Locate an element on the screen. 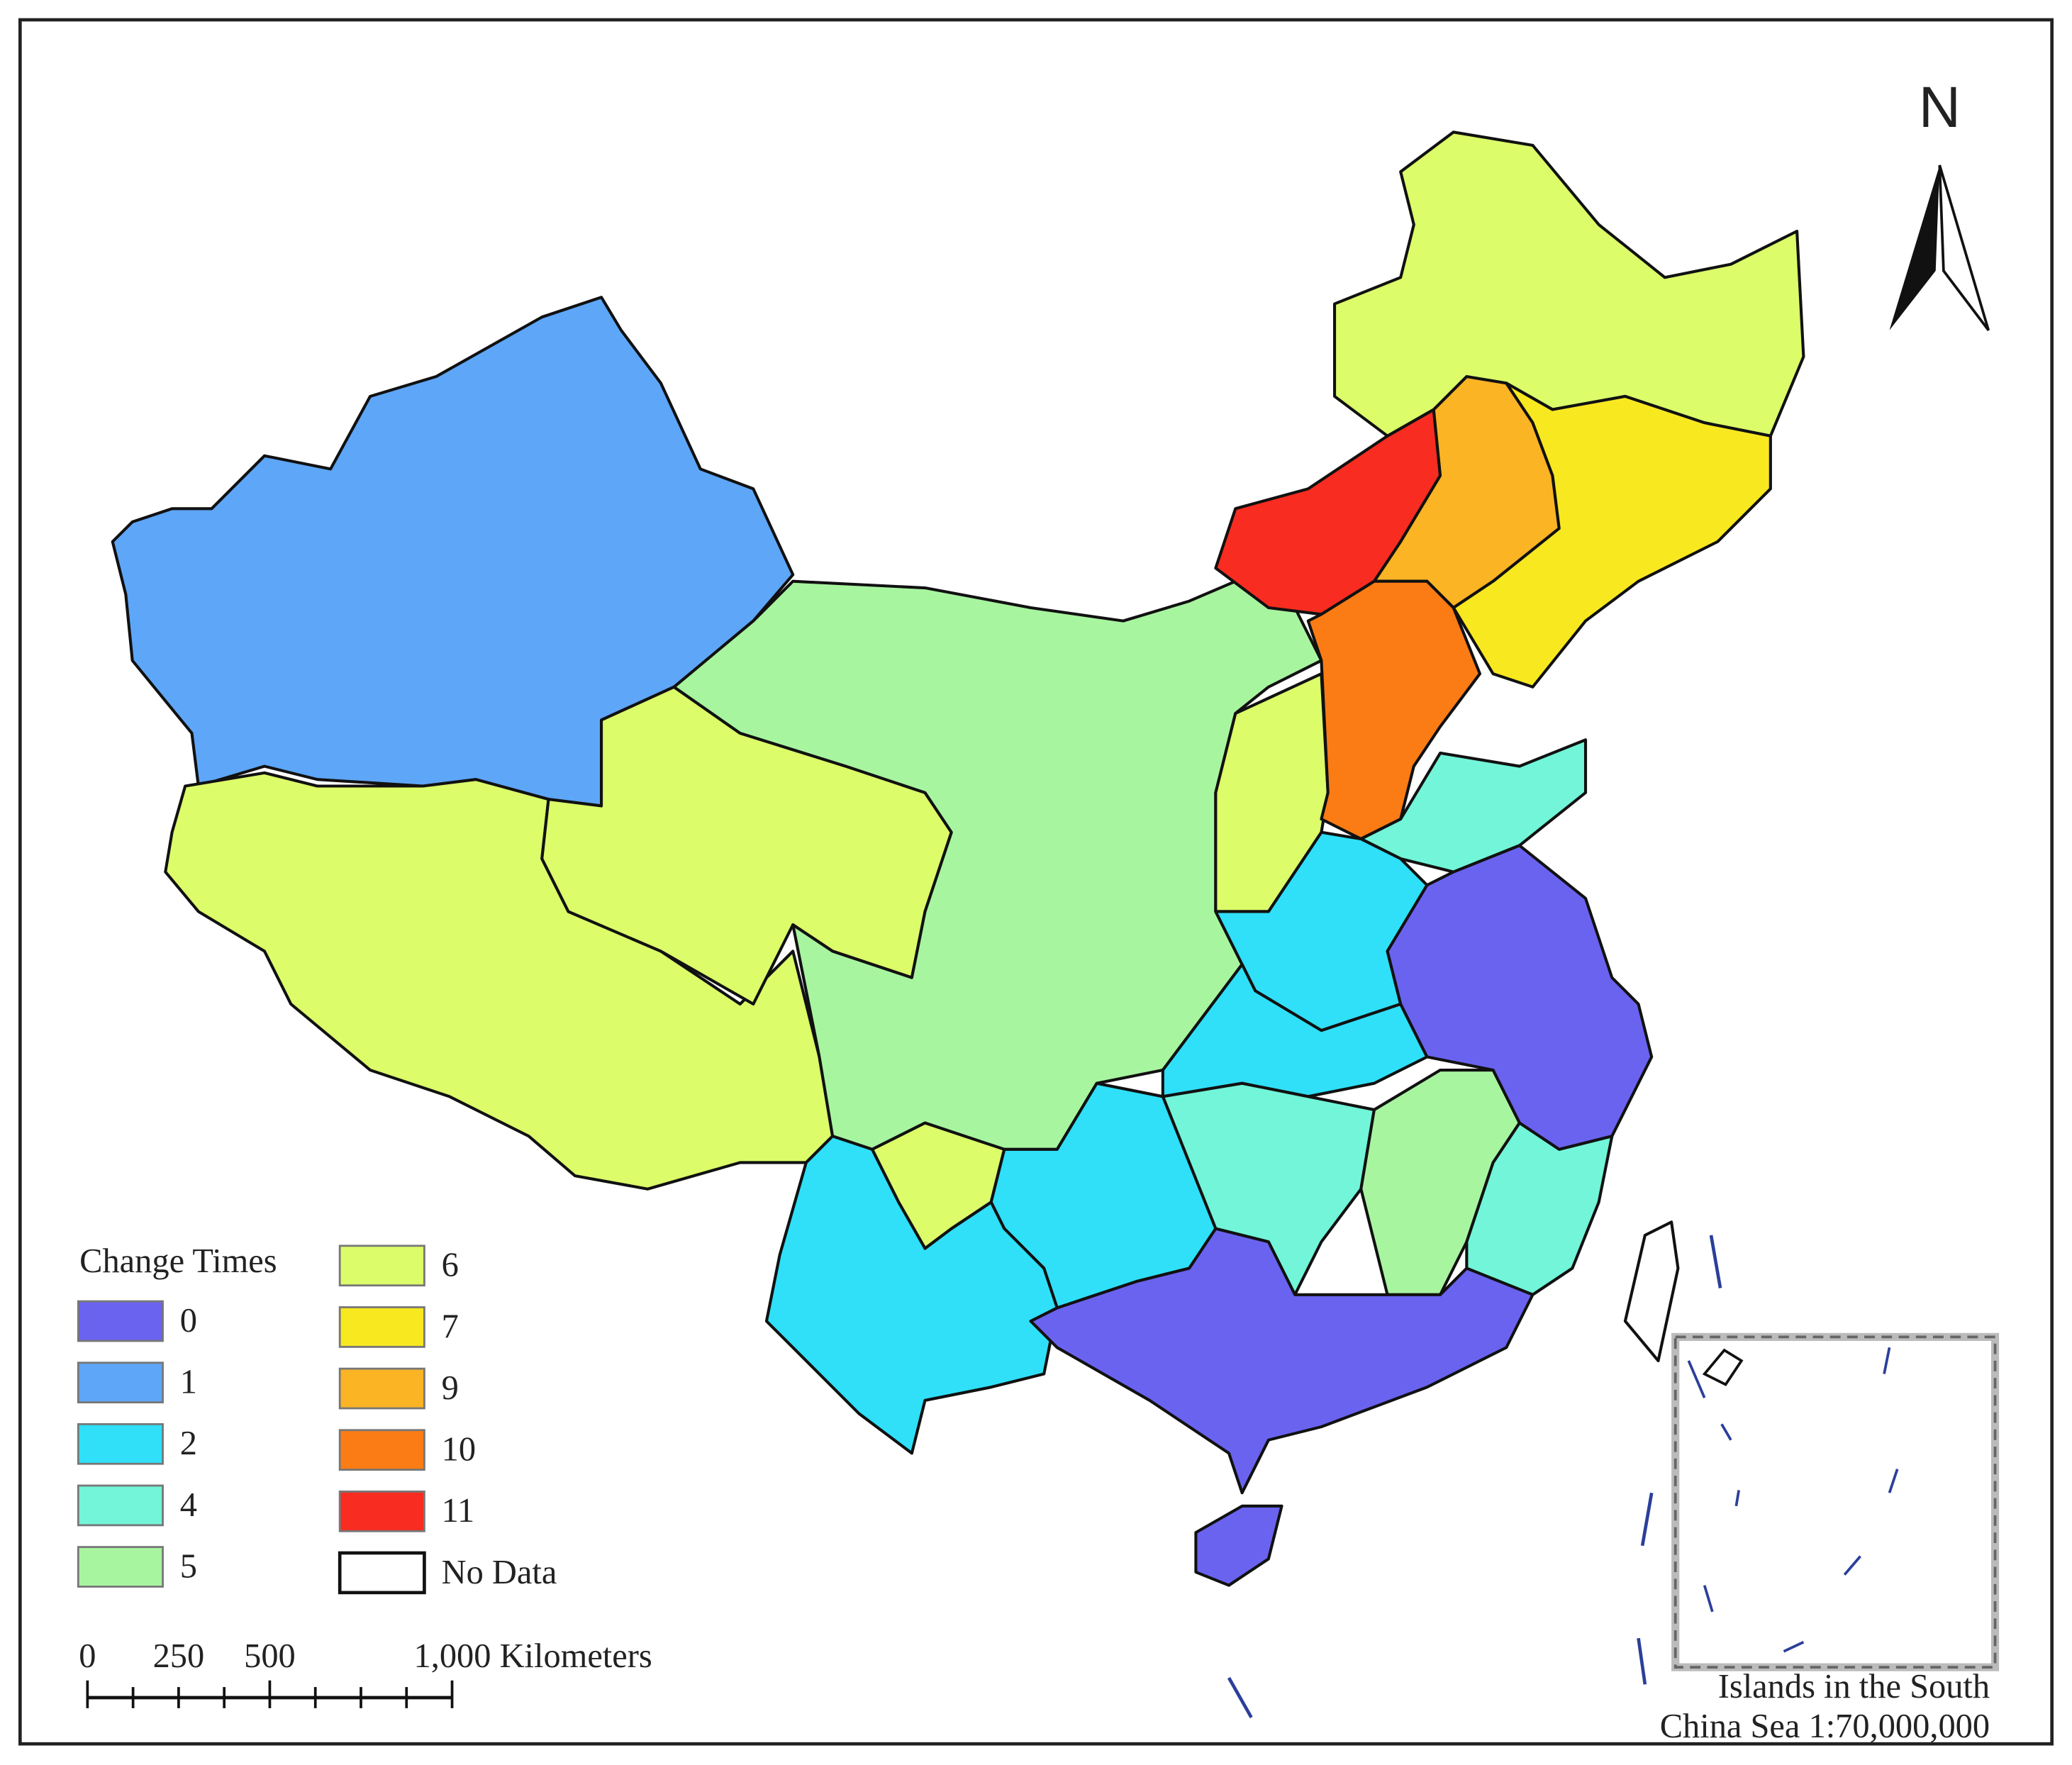  legend-label: 1 is located at coordinates (188, 1382).